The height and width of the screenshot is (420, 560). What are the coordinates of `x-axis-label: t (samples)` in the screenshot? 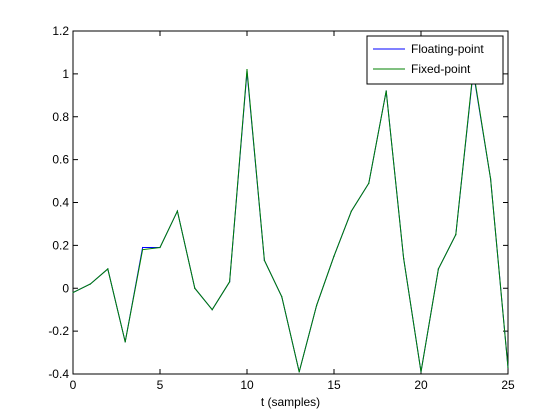 It's located at (290, 402).